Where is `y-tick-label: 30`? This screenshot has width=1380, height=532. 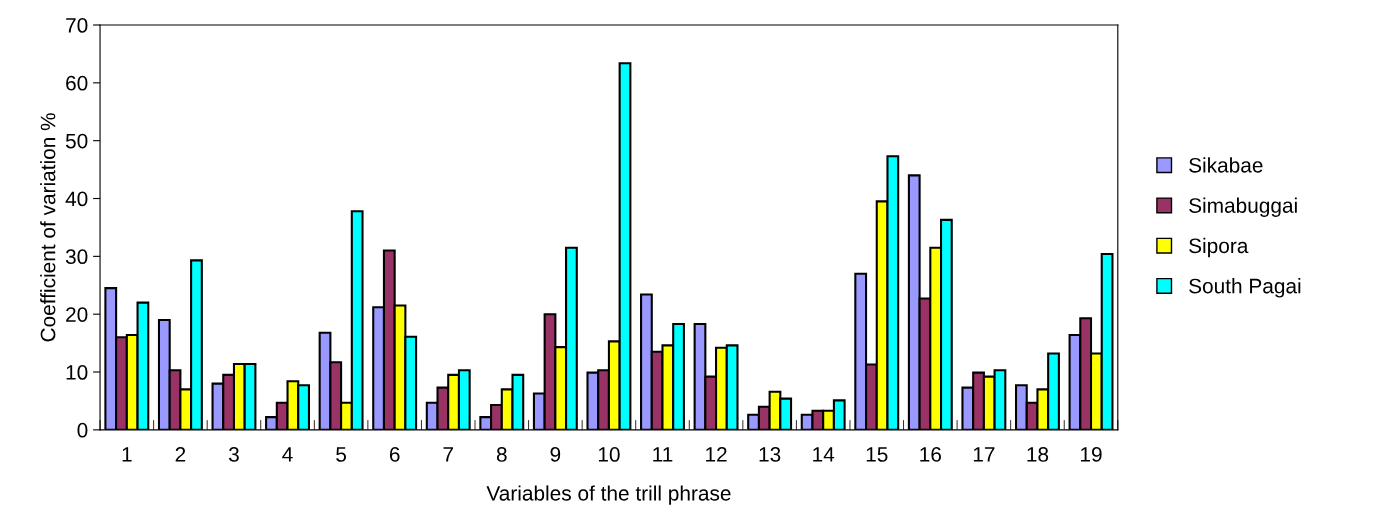 y-tick-label: 30 is located at coordinates (76, 257).